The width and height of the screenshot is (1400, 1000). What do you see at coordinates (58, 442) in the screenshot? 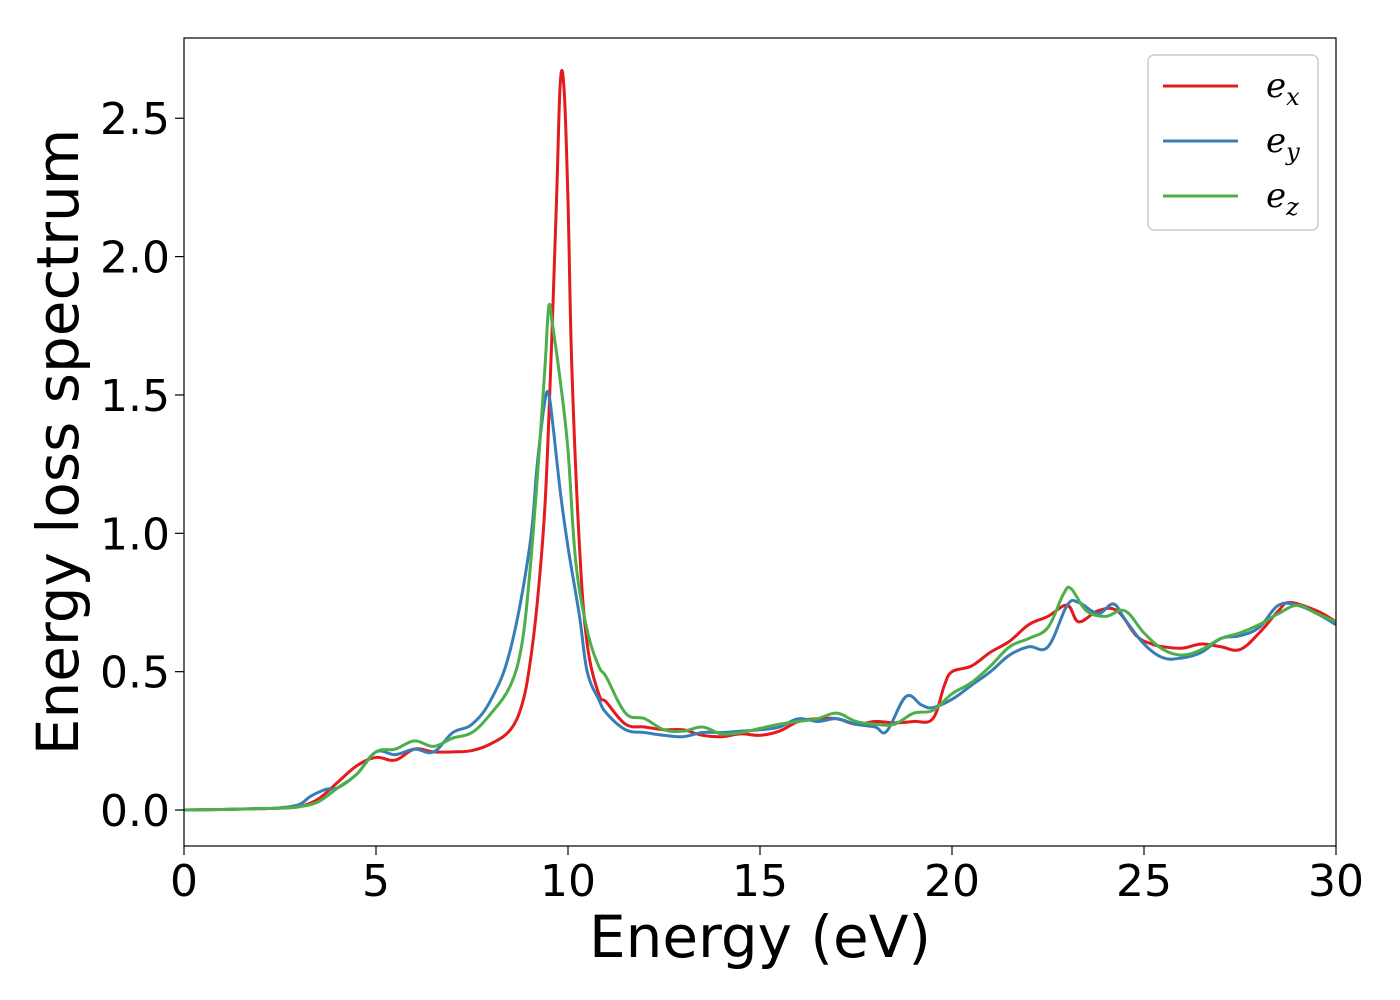
I see `y-axis-label: Energy loss spectrum` at bounding box center [58, 442].